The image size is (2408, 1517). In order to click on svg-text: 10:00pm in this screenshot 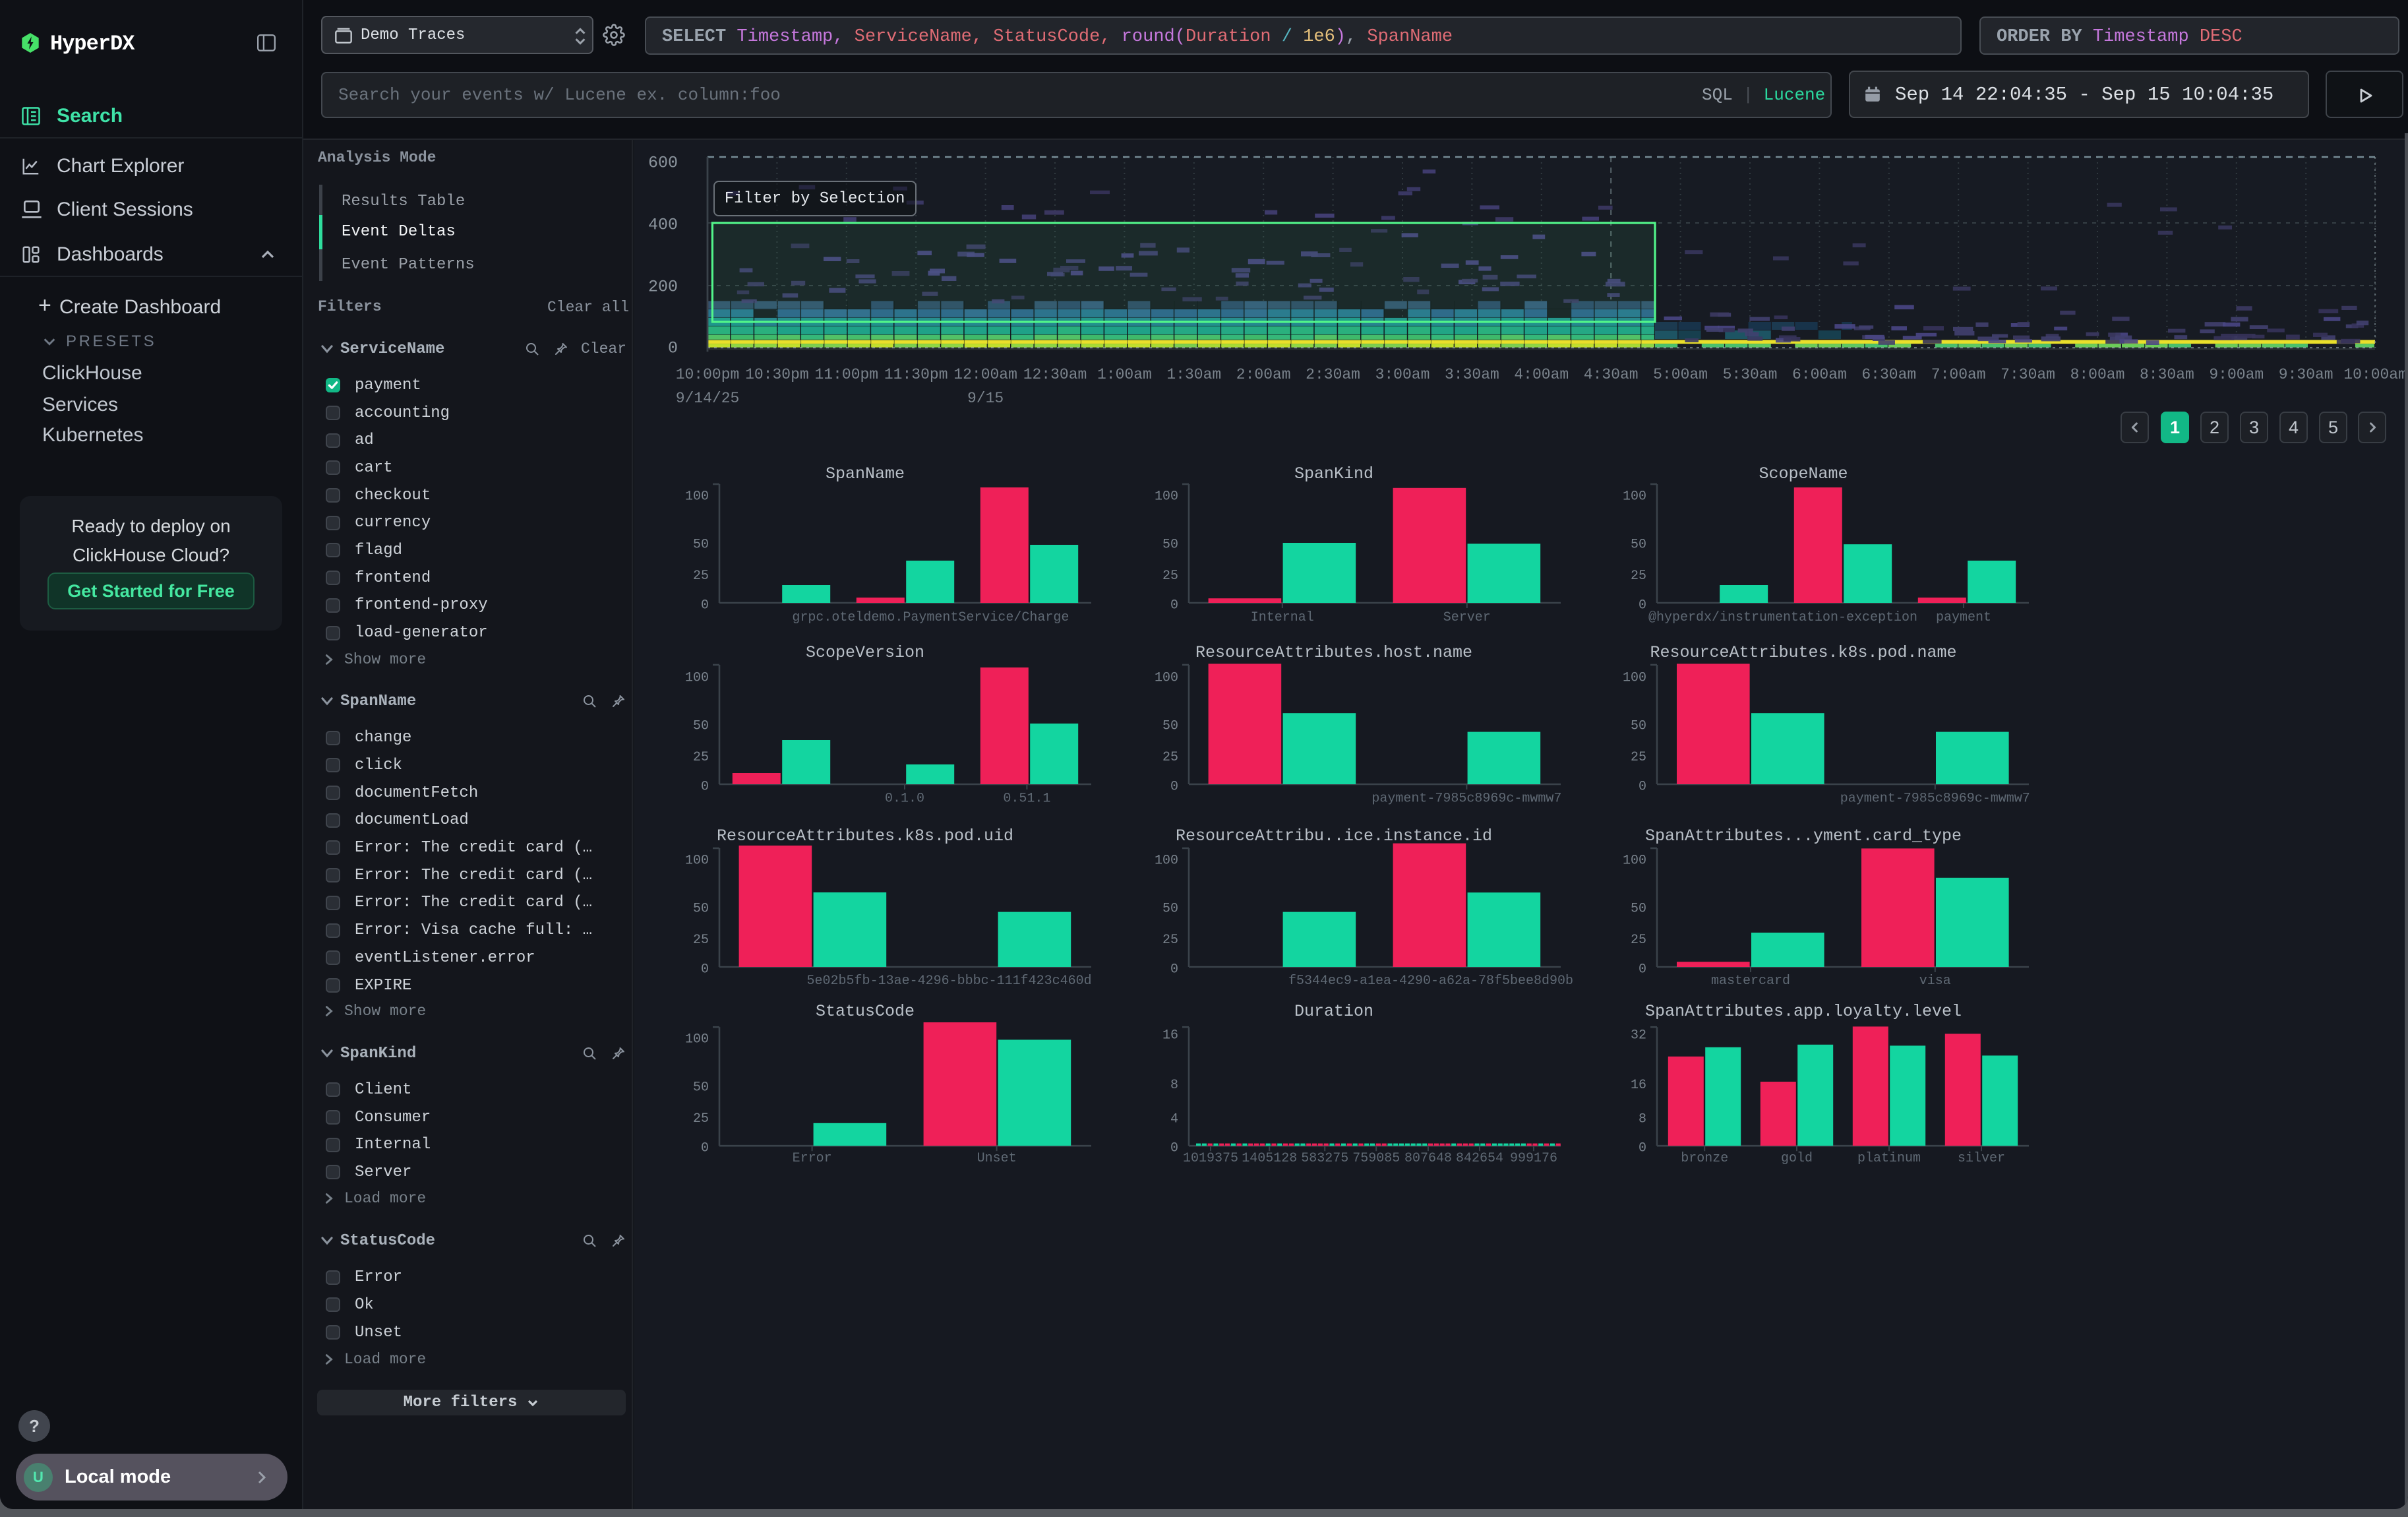, I will do `click(708, 374)`.